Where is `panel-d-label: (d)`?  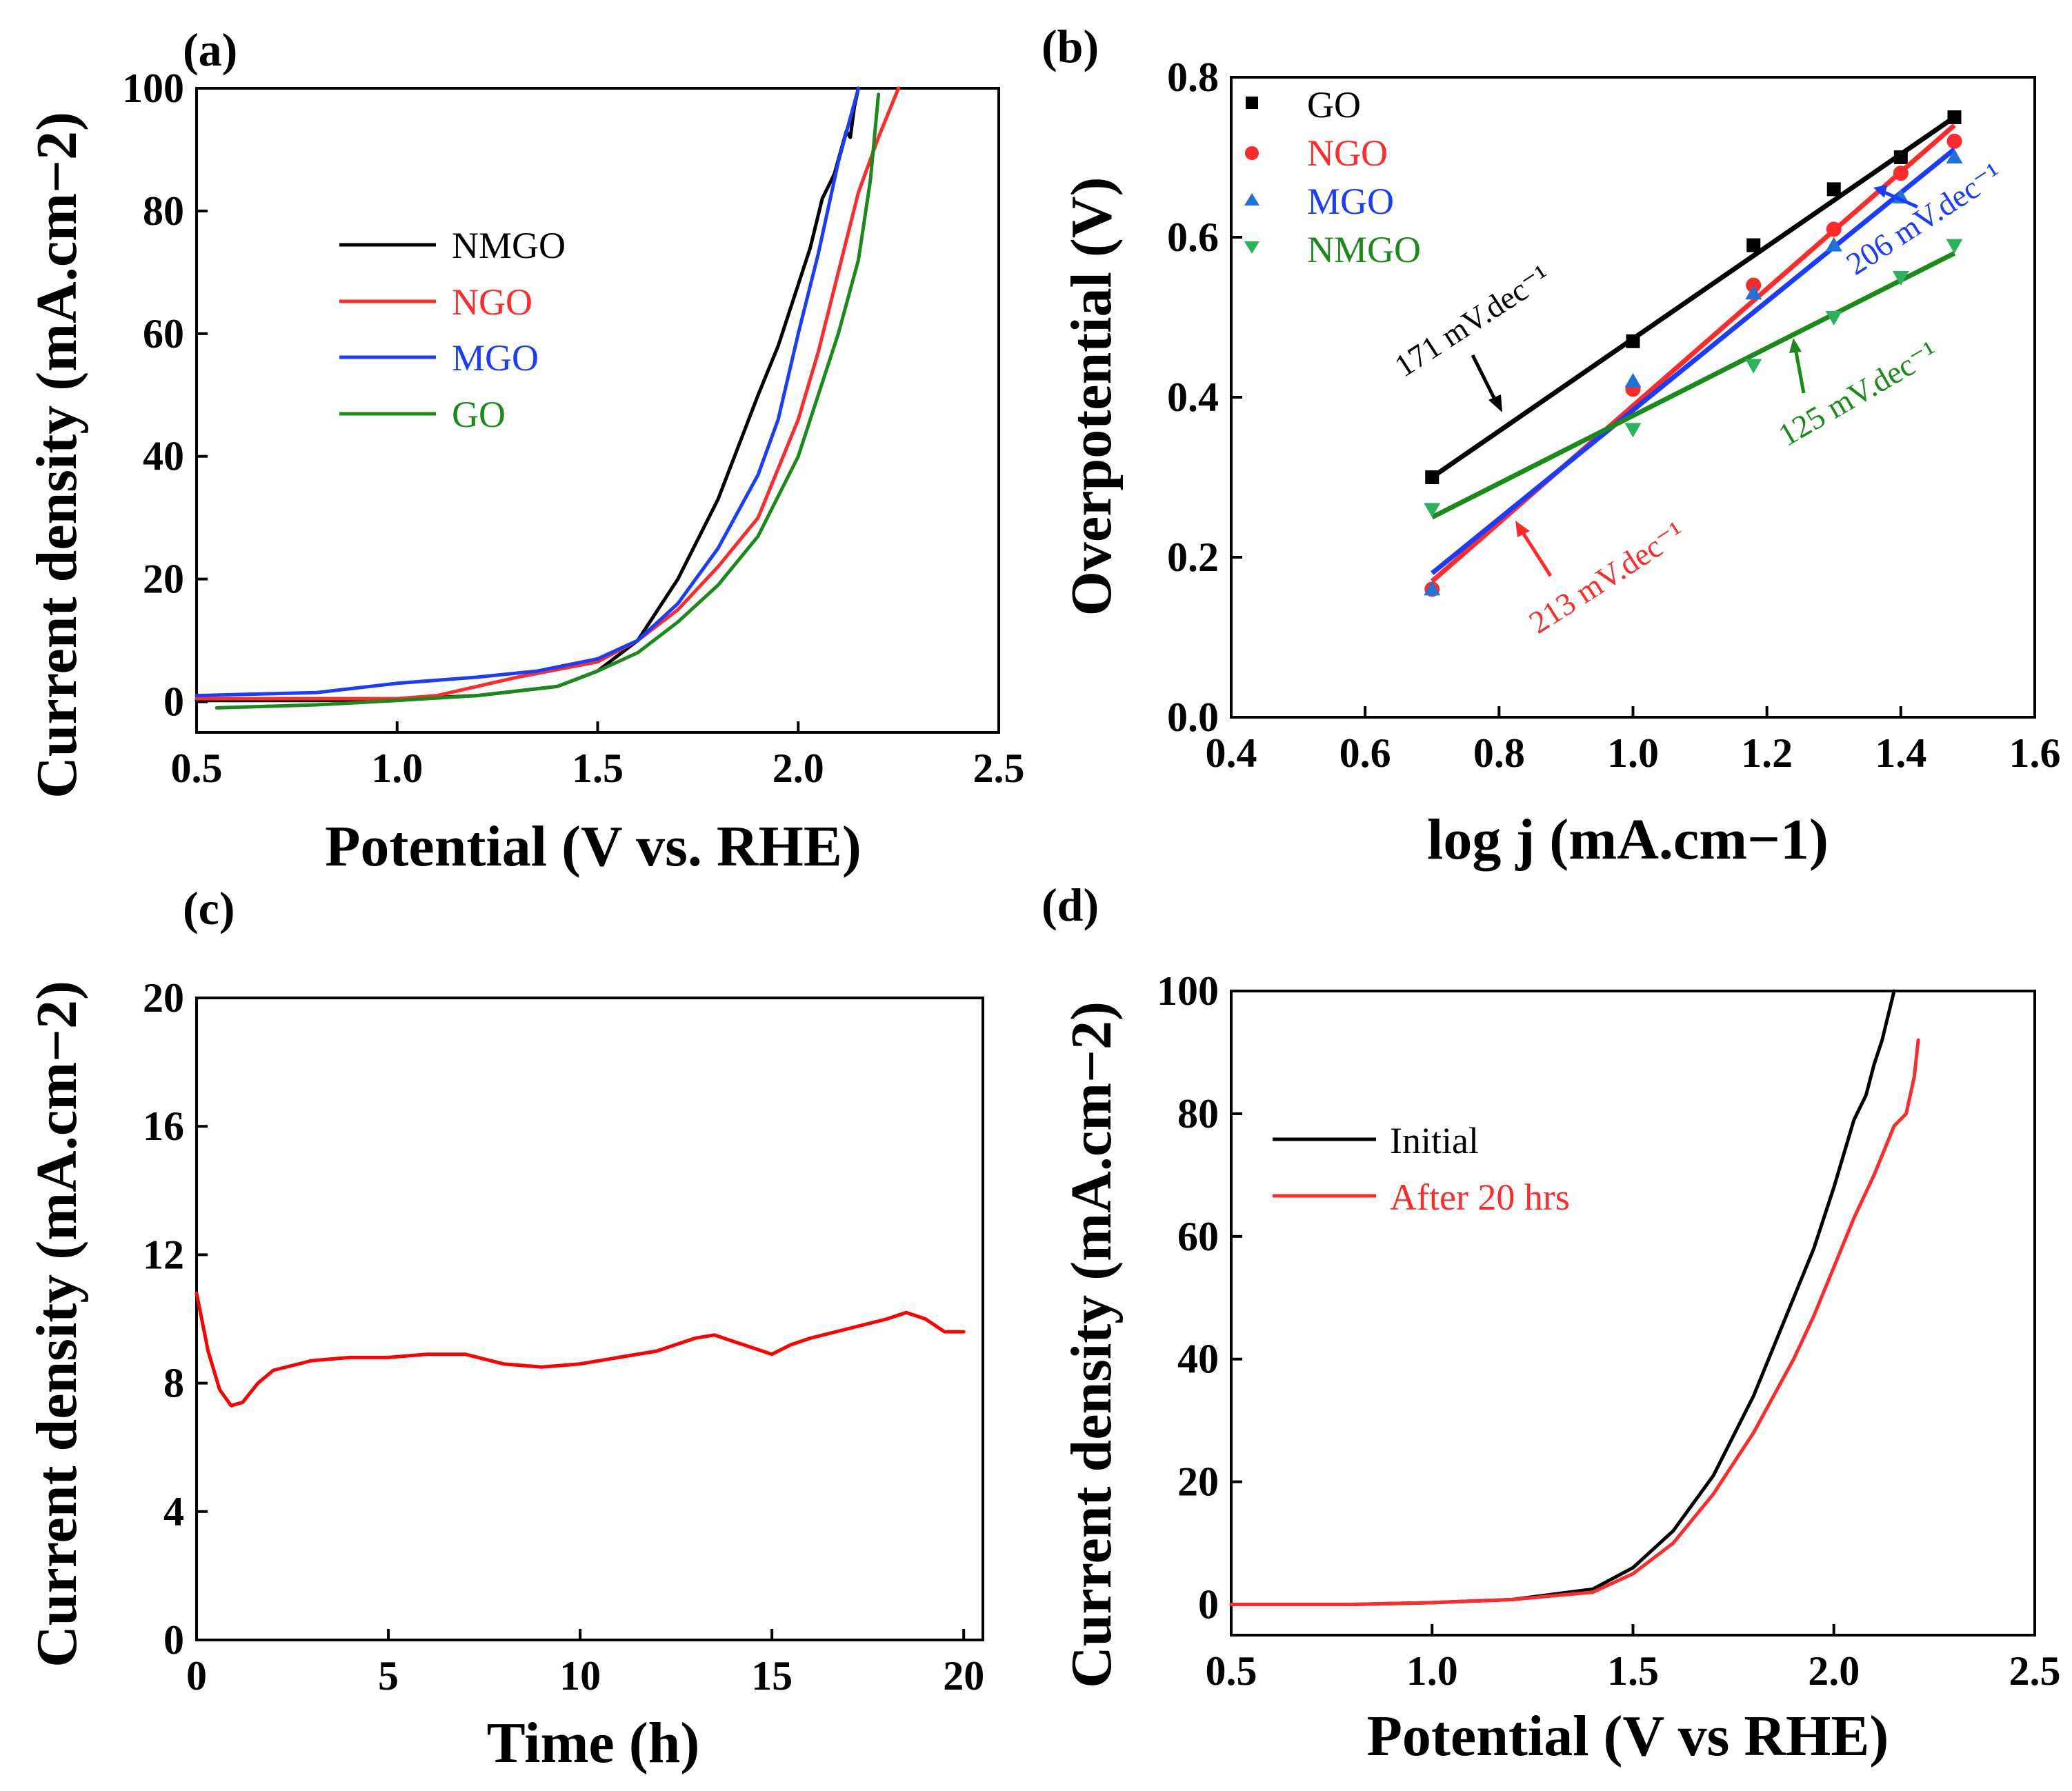
panel-d-label: (d) is located at coordinates (1071, 905).